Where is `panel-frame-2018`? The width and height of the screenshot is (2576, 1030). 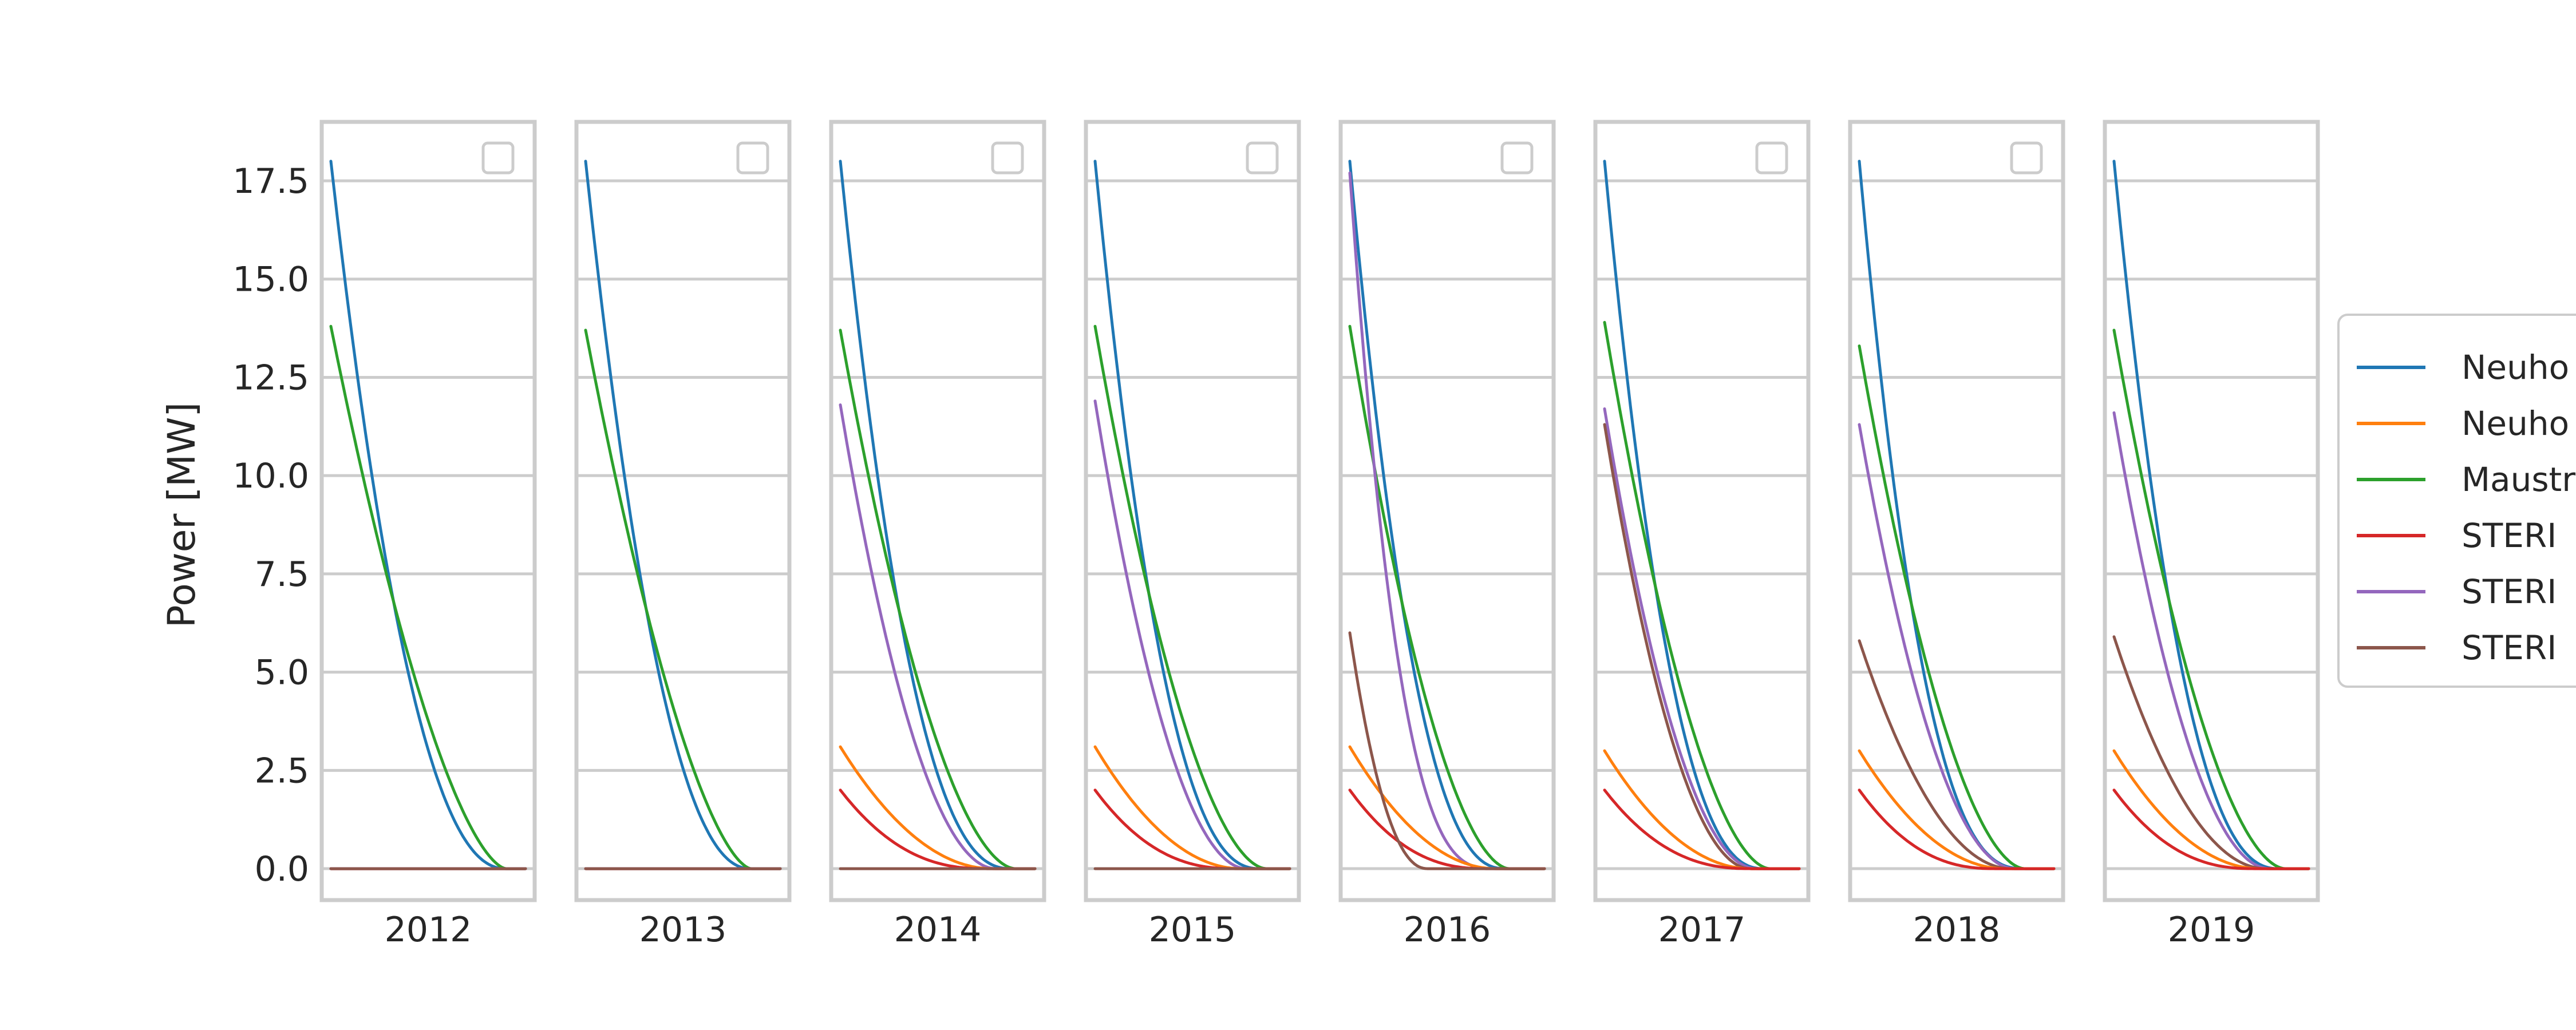 panel-frame-2018 is located at coordinates (1956, 511).